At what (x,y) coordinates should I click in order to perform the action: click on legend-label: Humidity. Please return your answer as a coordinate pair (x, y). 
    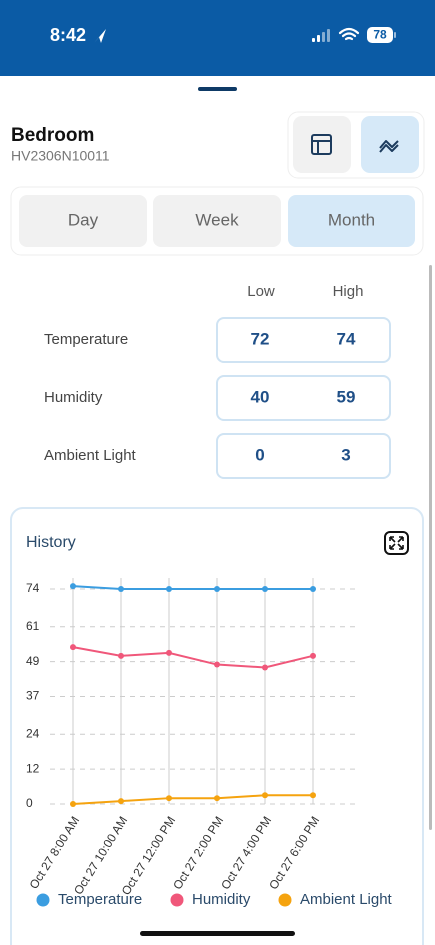
    Looking at the image, I should click on (221, 899).